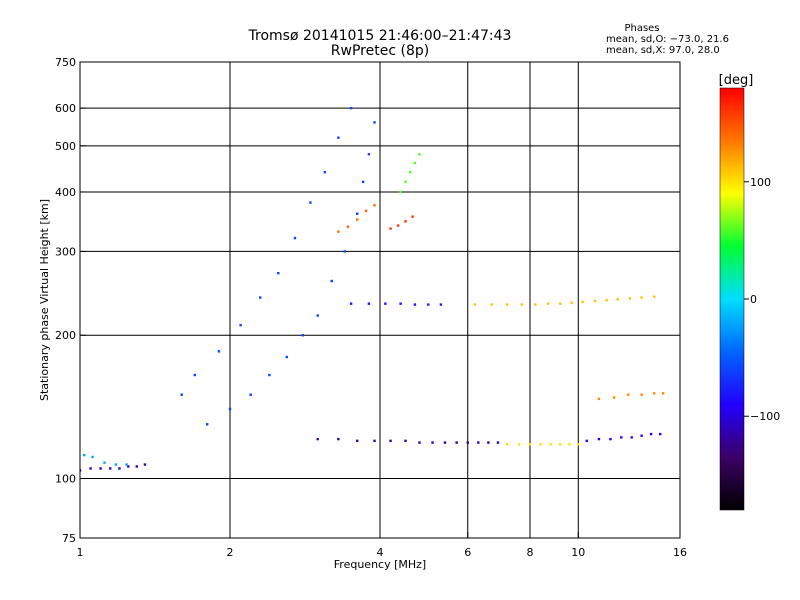 Image resolution: width=800 pixels, height=600 pixels. What do you see at coordinates (732, 299) in the screenshot?
I see `colorbar` at bounding box center [732, 299].